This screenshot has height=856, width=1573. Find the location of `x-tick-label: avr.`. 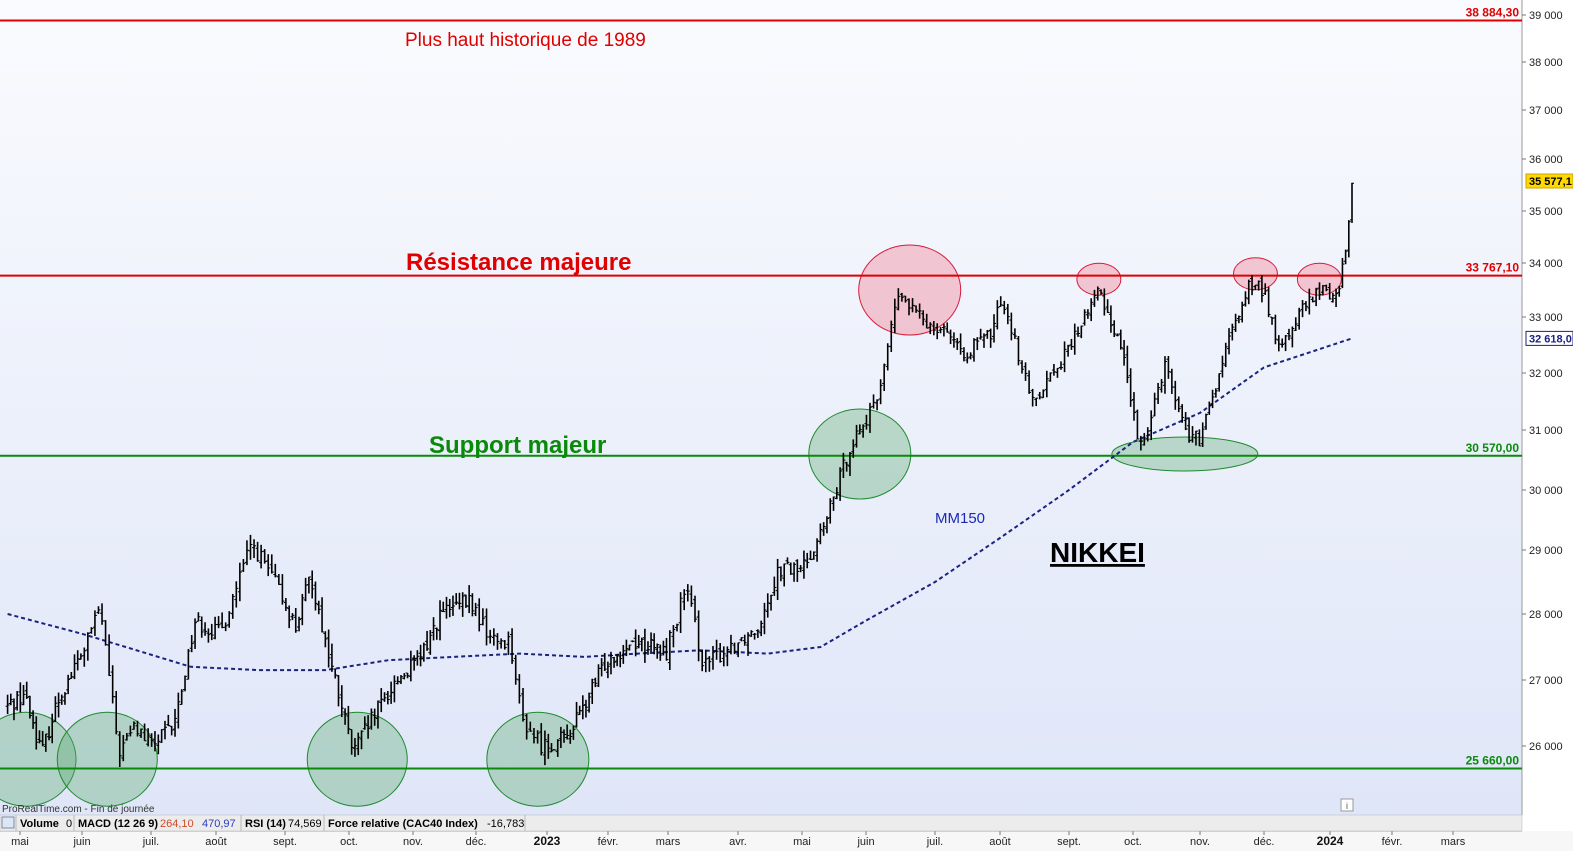

x-tick-label: avr. is located at coordinates (738, 842).